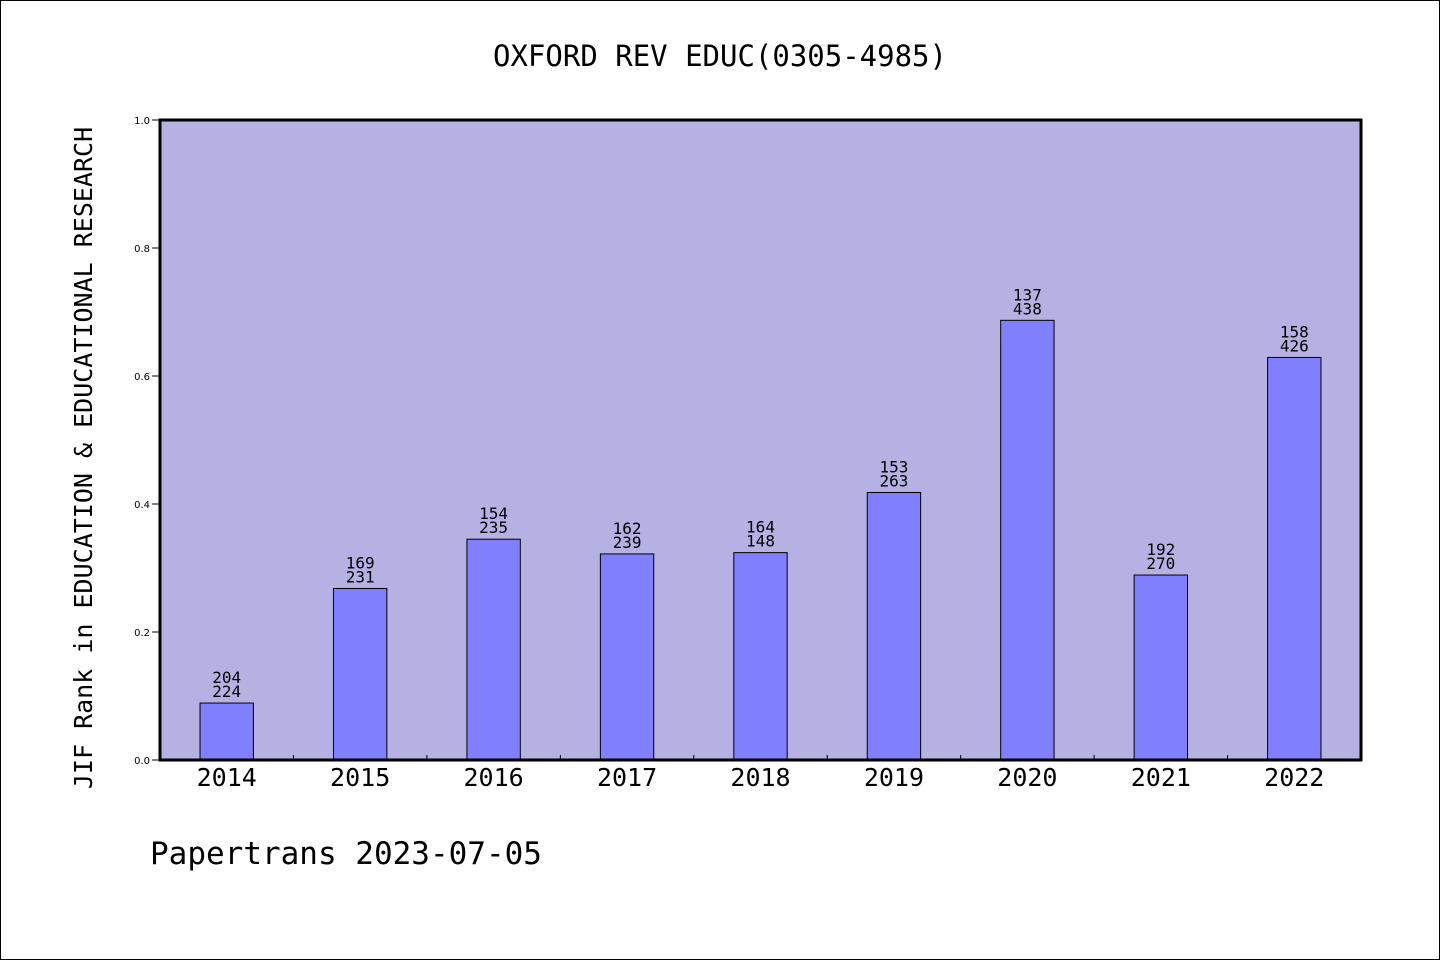 Image resolution: width=1440 pixels, height=960 pixels. Describe the element at coordinates (894, 626) in the screenshot. I see `bar-2019` at that location.